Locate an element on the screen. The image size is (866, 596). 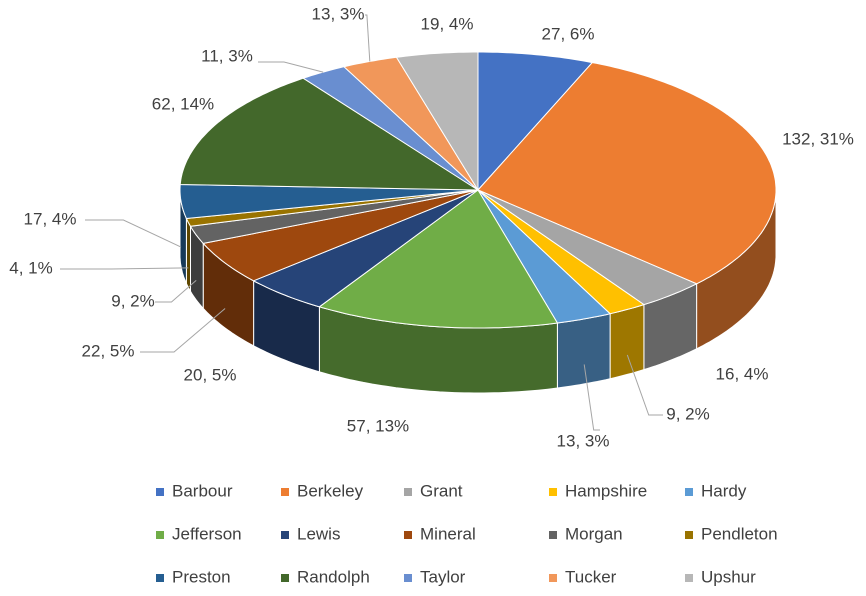
data-label: 20, 5% is located at coordinates (210, 374).